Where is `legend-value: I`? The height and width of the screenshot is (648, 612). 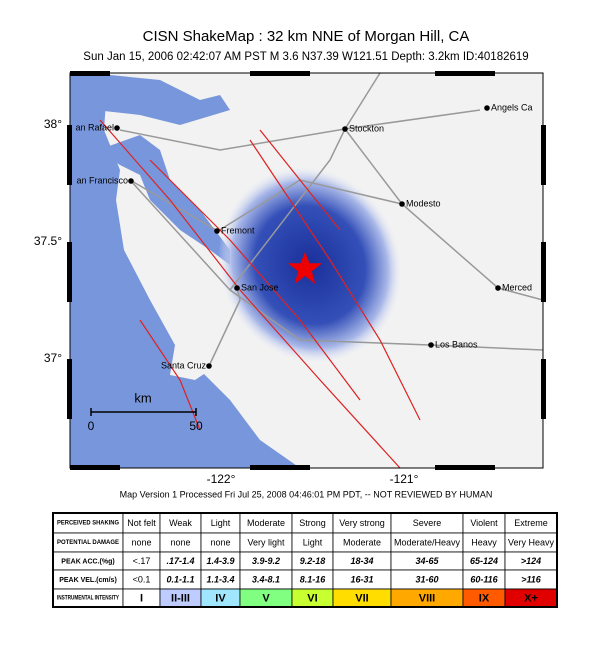
legend-value: I is located at coordinates (141, 598).